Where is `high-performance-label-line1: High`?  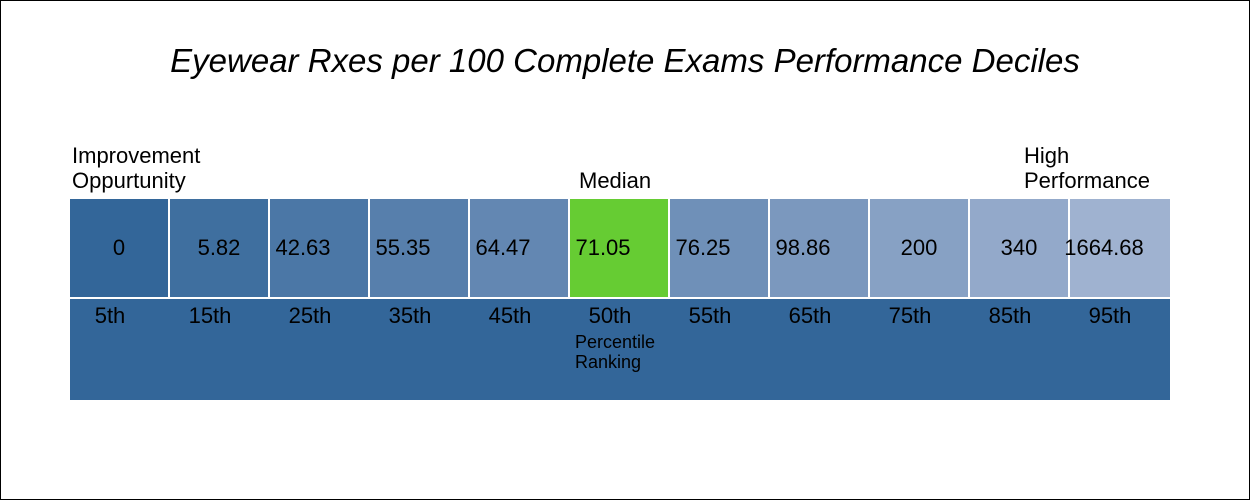 high-performance-label-line1: High is located at coordinates (1047, 155).